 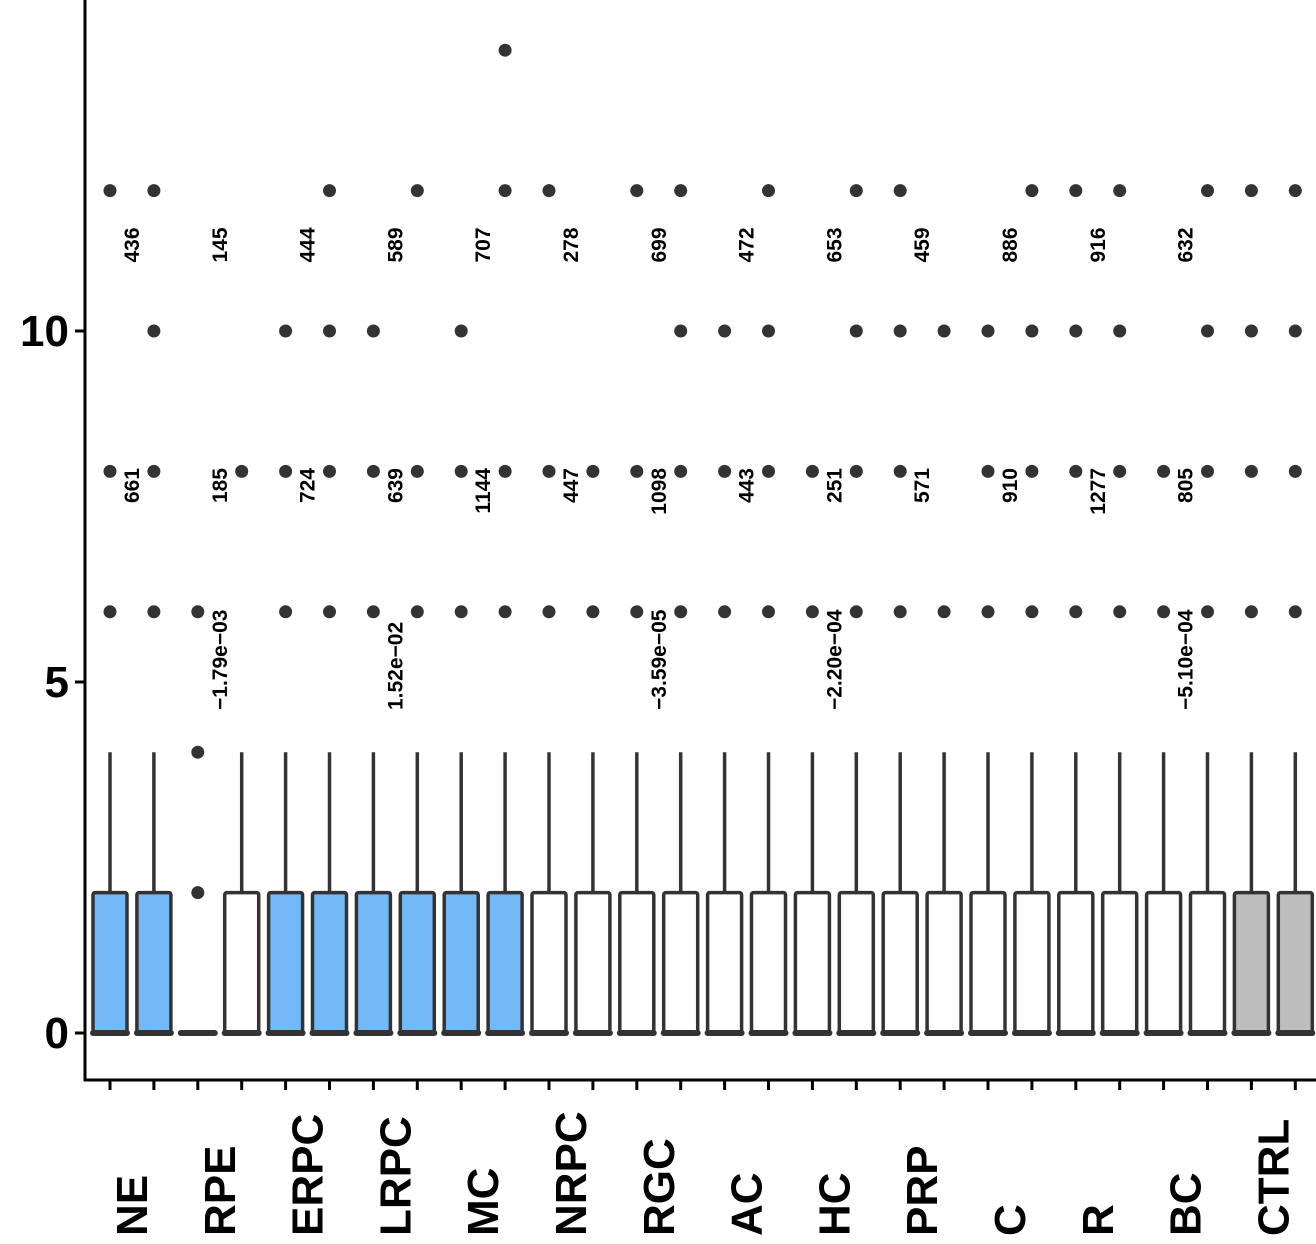 I want to click on x-category-label: ERPC, so click(x=308, y=1175).